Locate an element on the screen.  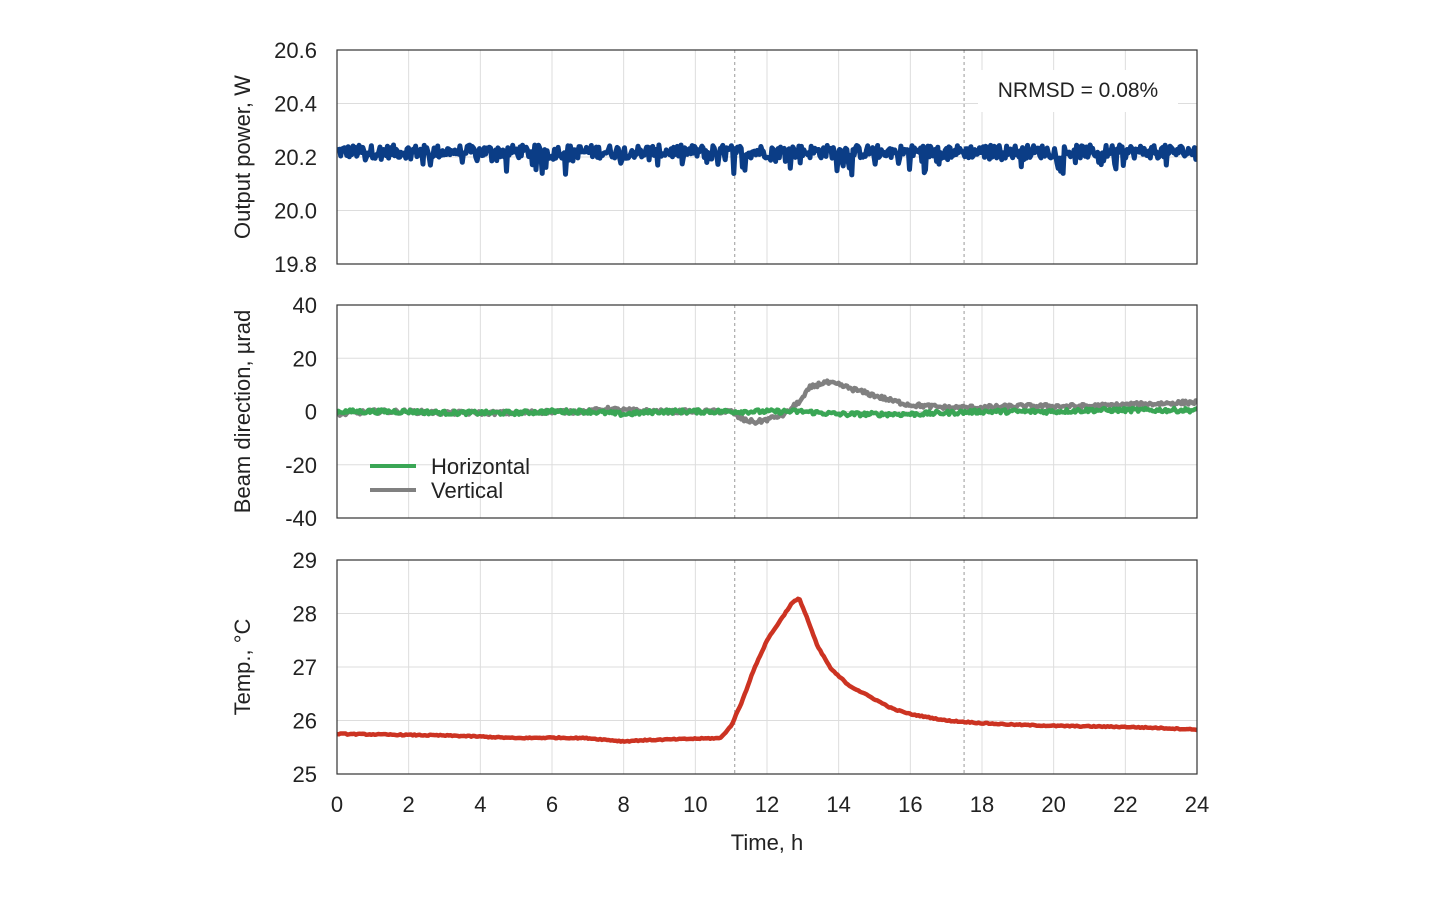
y-tick-label: 0 is located at coordinates (311, 412).